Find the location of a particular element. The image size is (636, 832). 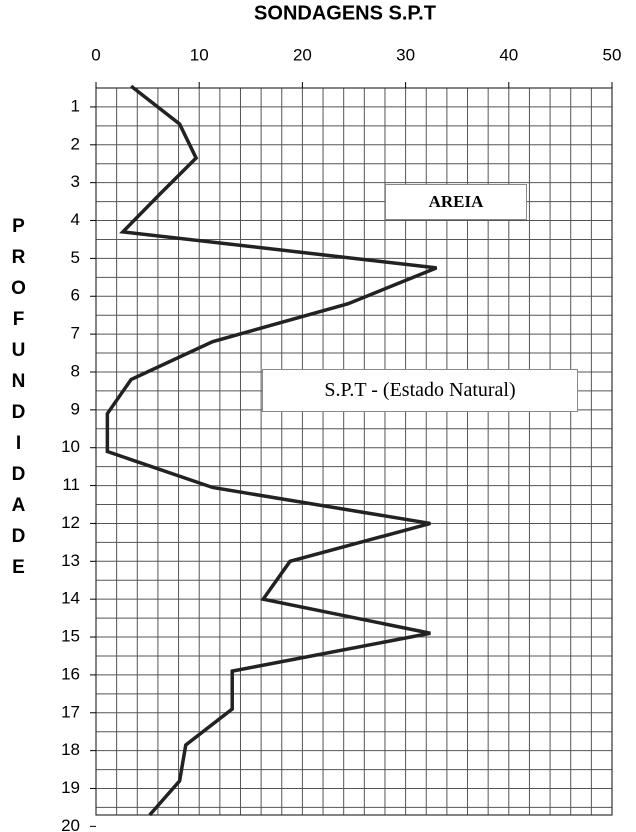

y-tick-label: 16 is located at coordinates (70, 673).